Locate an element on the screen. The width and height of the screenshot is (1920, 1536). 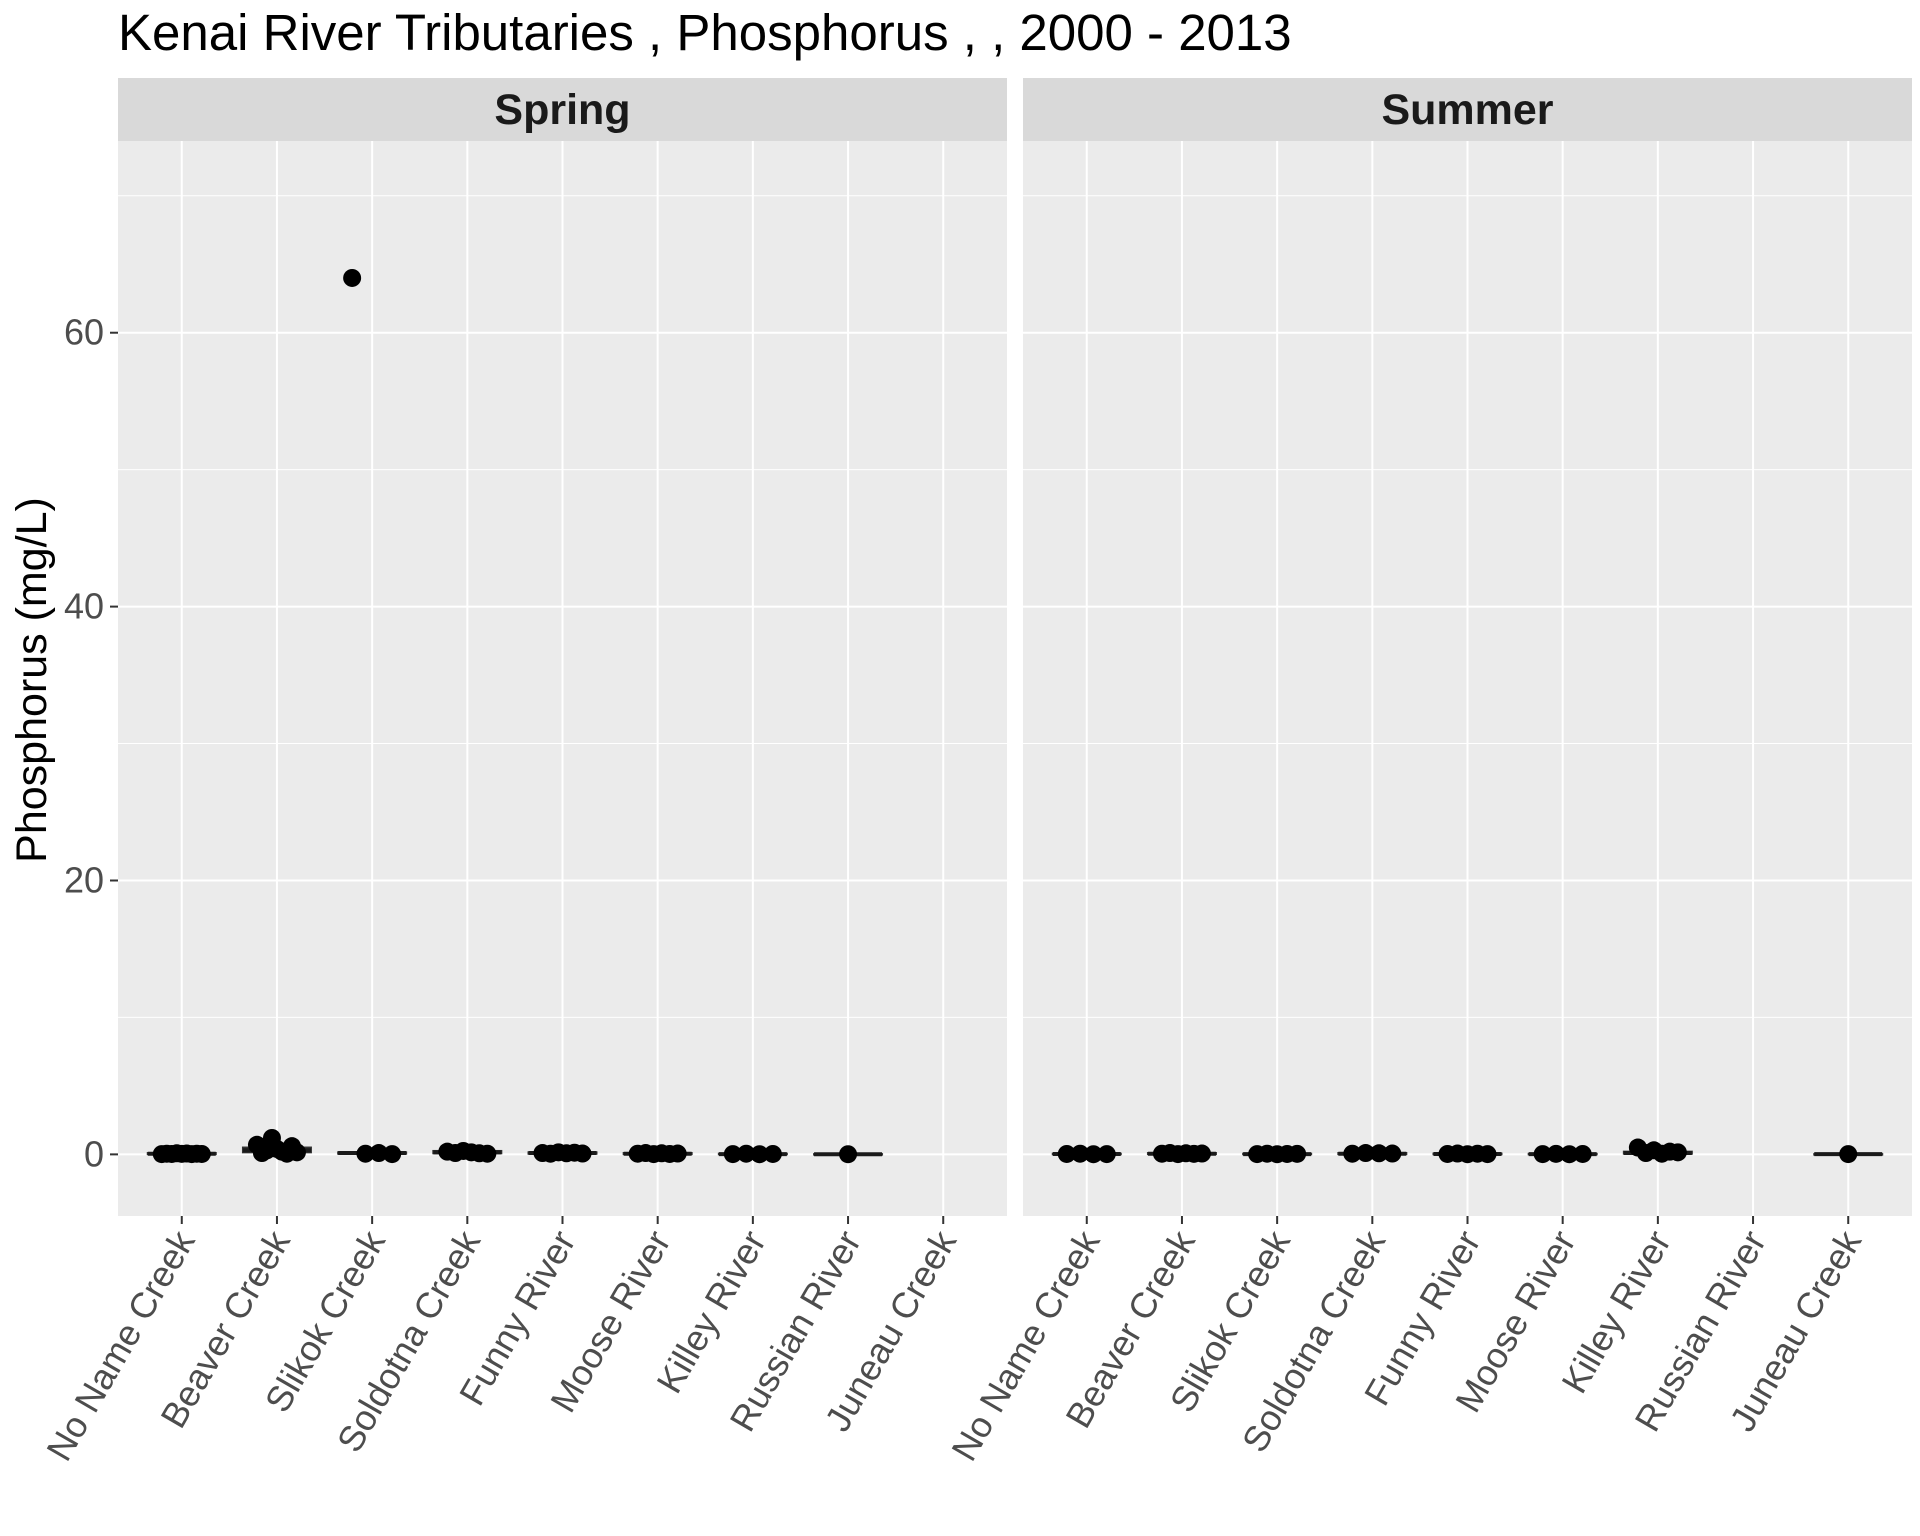
y-axis-title: Phosphorus (mg/L) is located at coordinates (32, 680).